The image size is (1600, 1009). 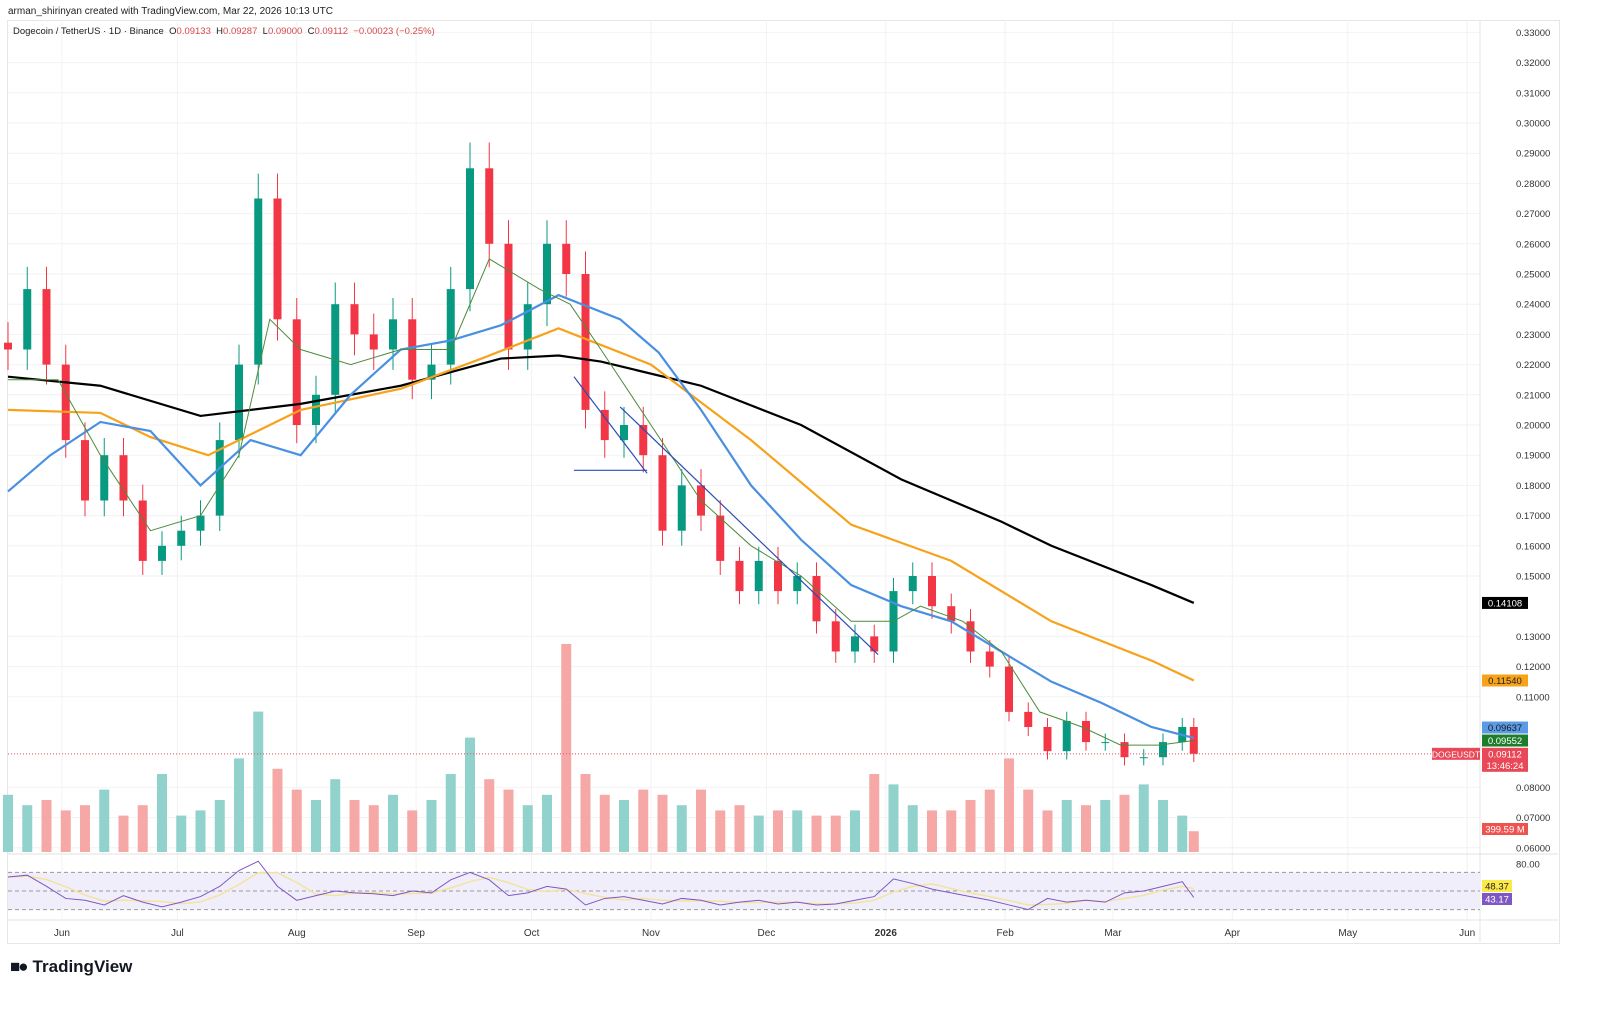 I want to click on open-label: O, so click(x=173, y=31).